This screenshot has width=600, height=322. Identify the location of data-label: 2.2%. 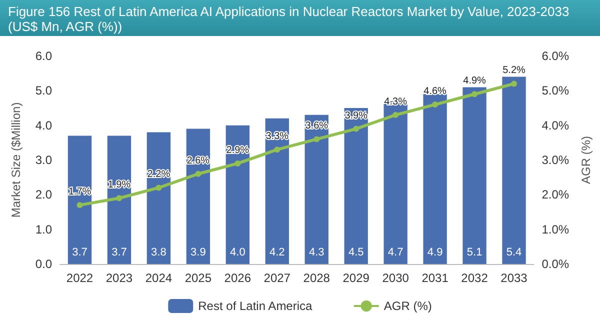
(158, 174).